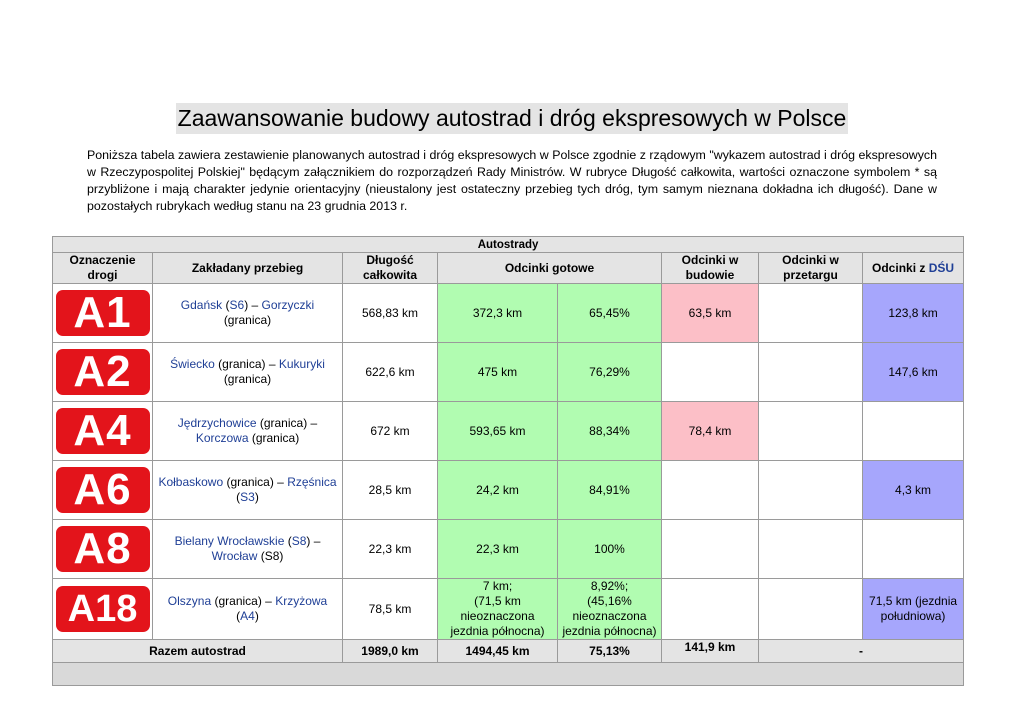  I want to click on under-construction-cell: 78,4 km, so click(710, 431).